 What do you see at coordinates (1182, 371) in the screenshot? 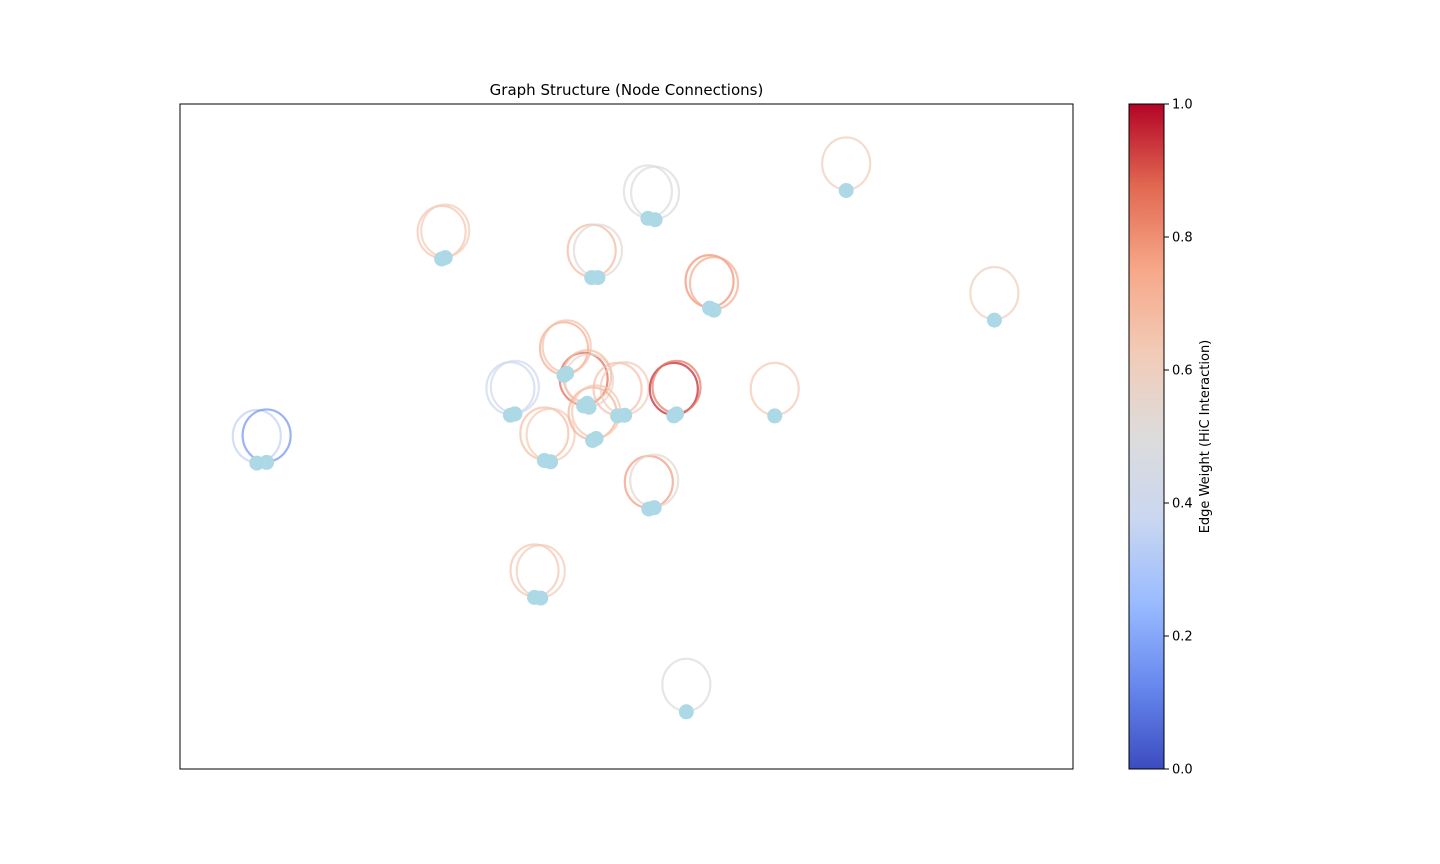
I see `colorbar-tick-label: 0.6` at bounding box center [1182, 371].